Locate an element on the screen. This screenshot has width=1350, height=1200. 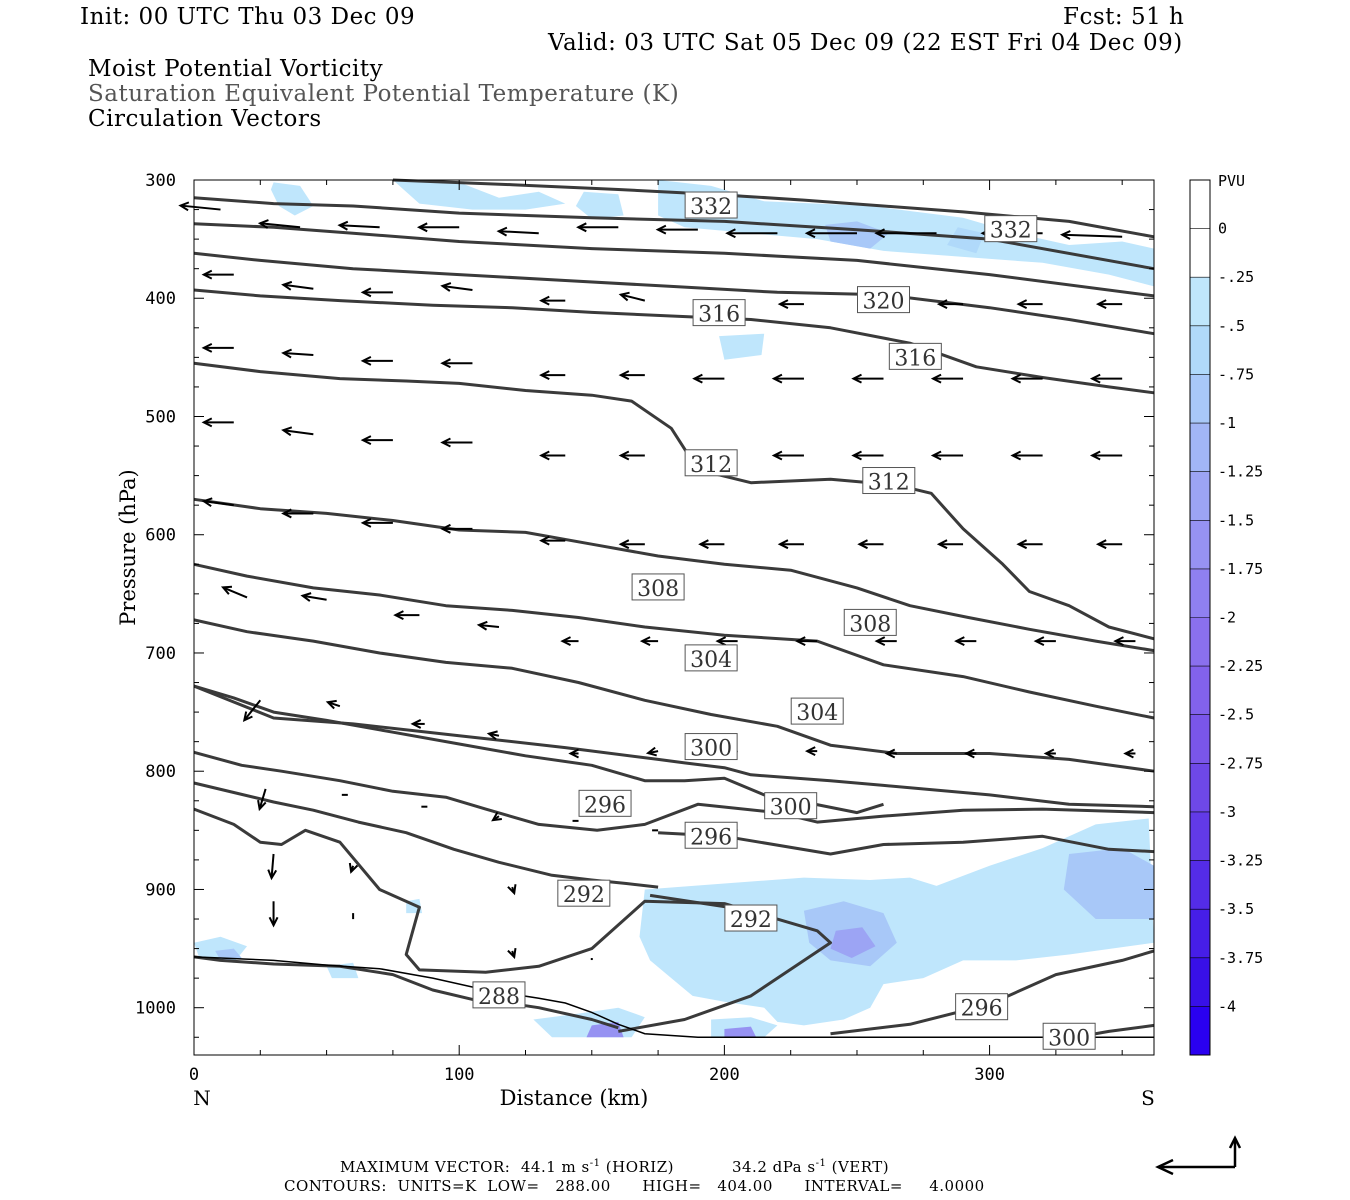
contour-label-308: 308 is located at coordinates (658, 587).